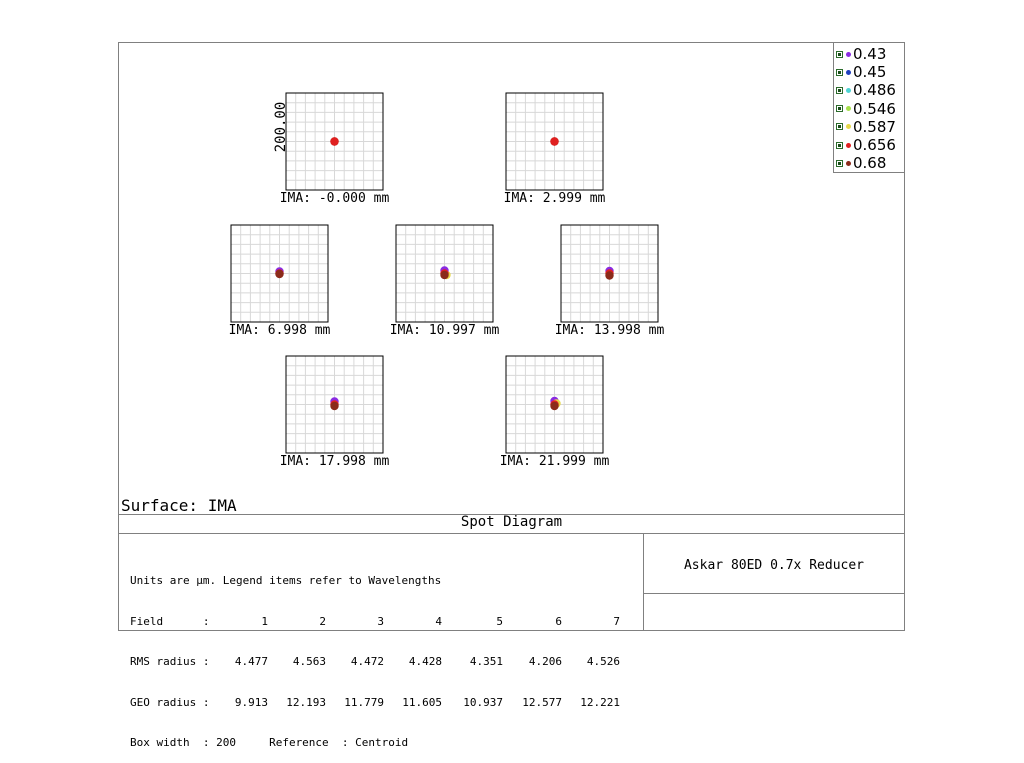 The height and width of the screenshot is (763, 1024). I want to click on legend-label: 0.546, so click(874, 108).